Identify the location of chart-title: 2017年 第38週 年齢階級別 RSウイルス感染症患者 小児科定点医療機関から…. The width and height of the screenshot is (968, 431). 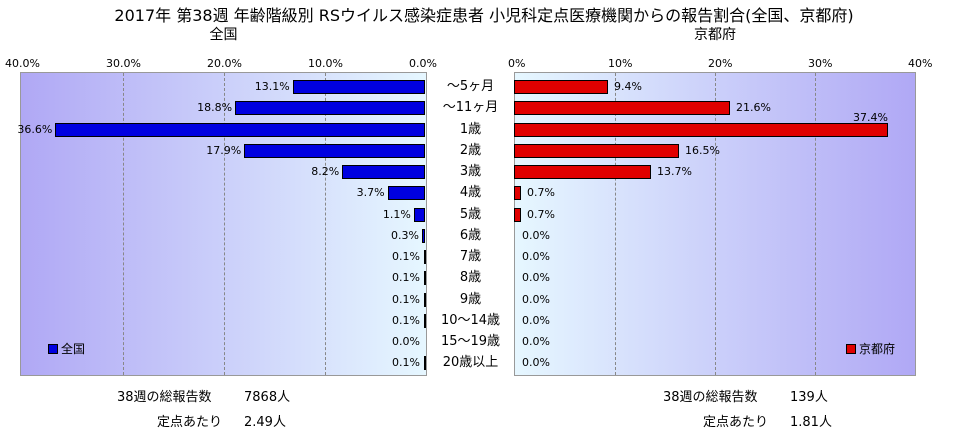
(484, 15).